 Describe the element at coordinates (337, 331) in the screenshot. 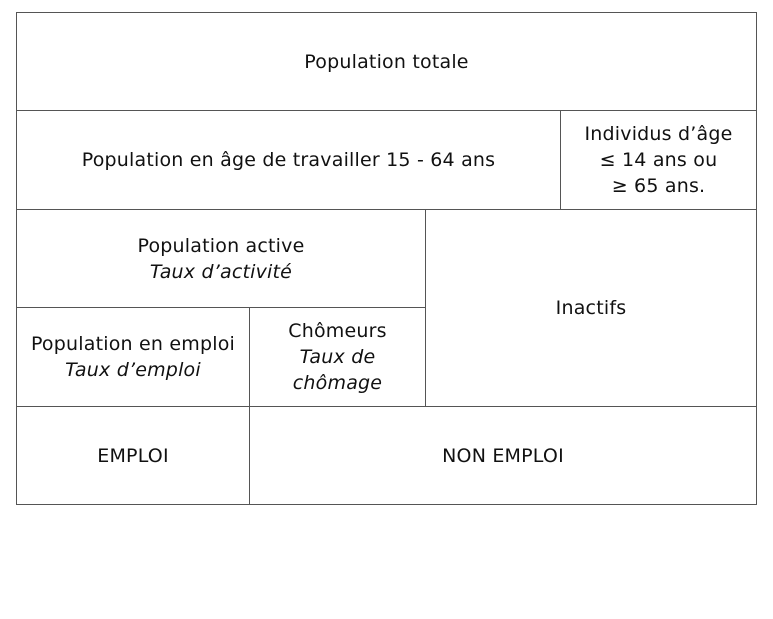

I see `chomeurs-label: Chômeurs` at that location.